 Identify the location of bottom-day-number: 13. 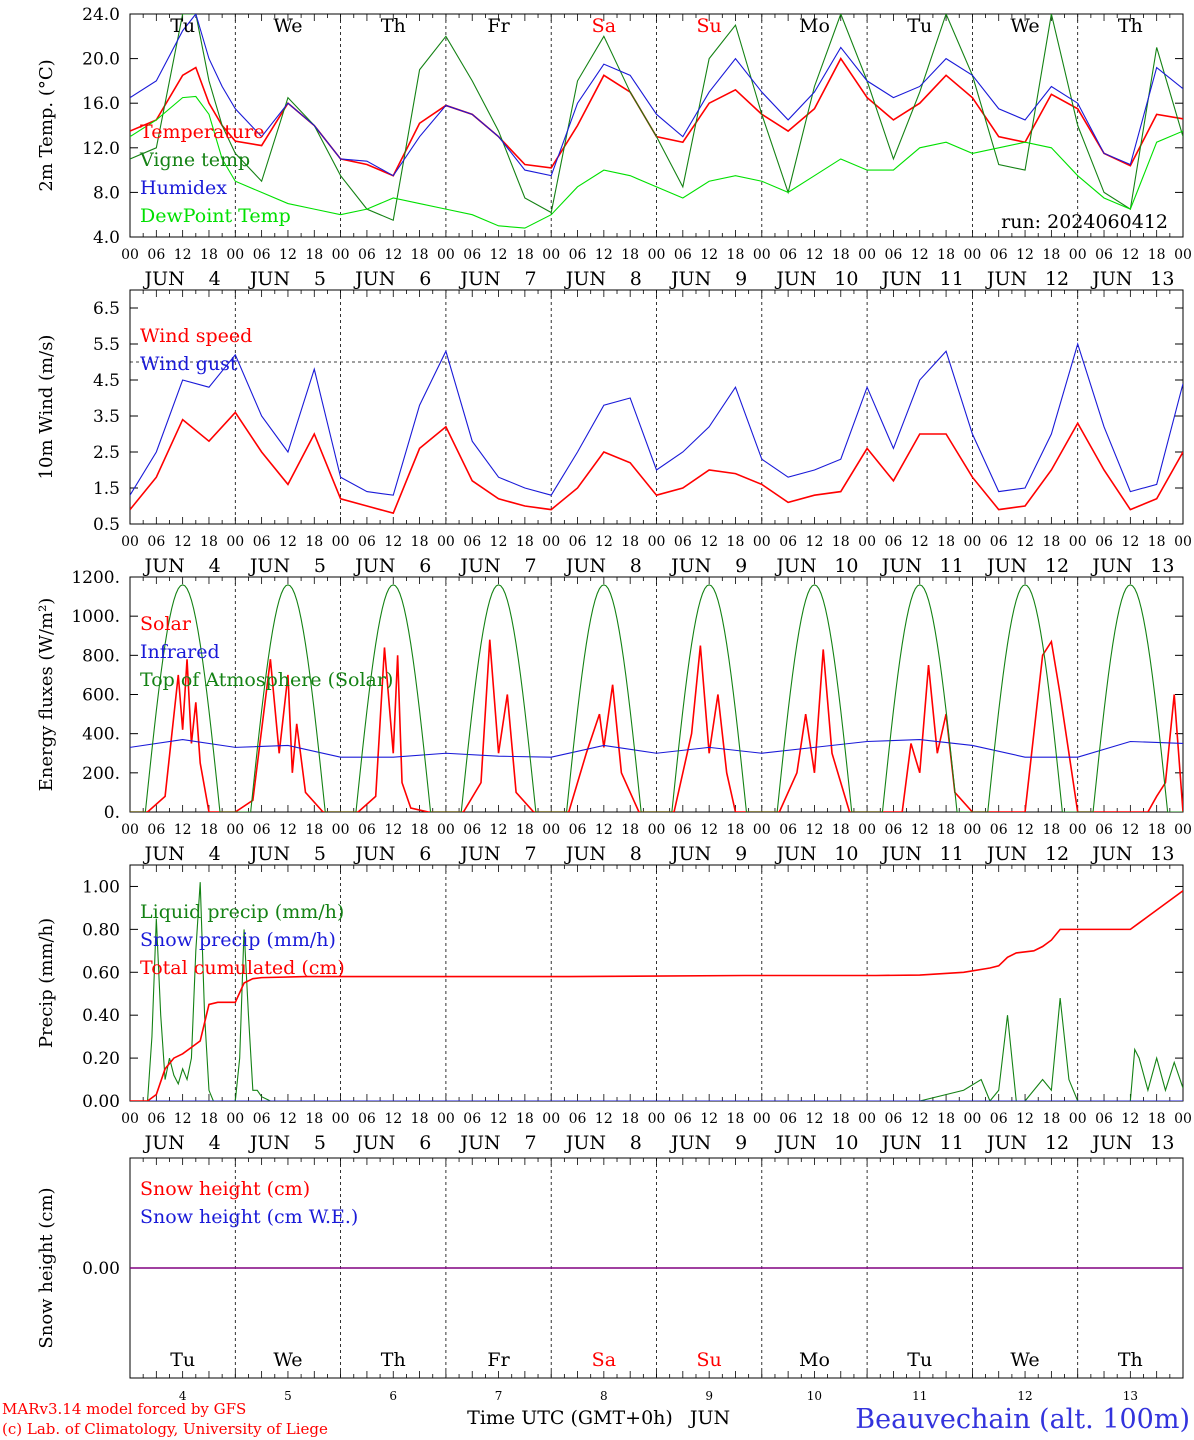
(1130, 1396).